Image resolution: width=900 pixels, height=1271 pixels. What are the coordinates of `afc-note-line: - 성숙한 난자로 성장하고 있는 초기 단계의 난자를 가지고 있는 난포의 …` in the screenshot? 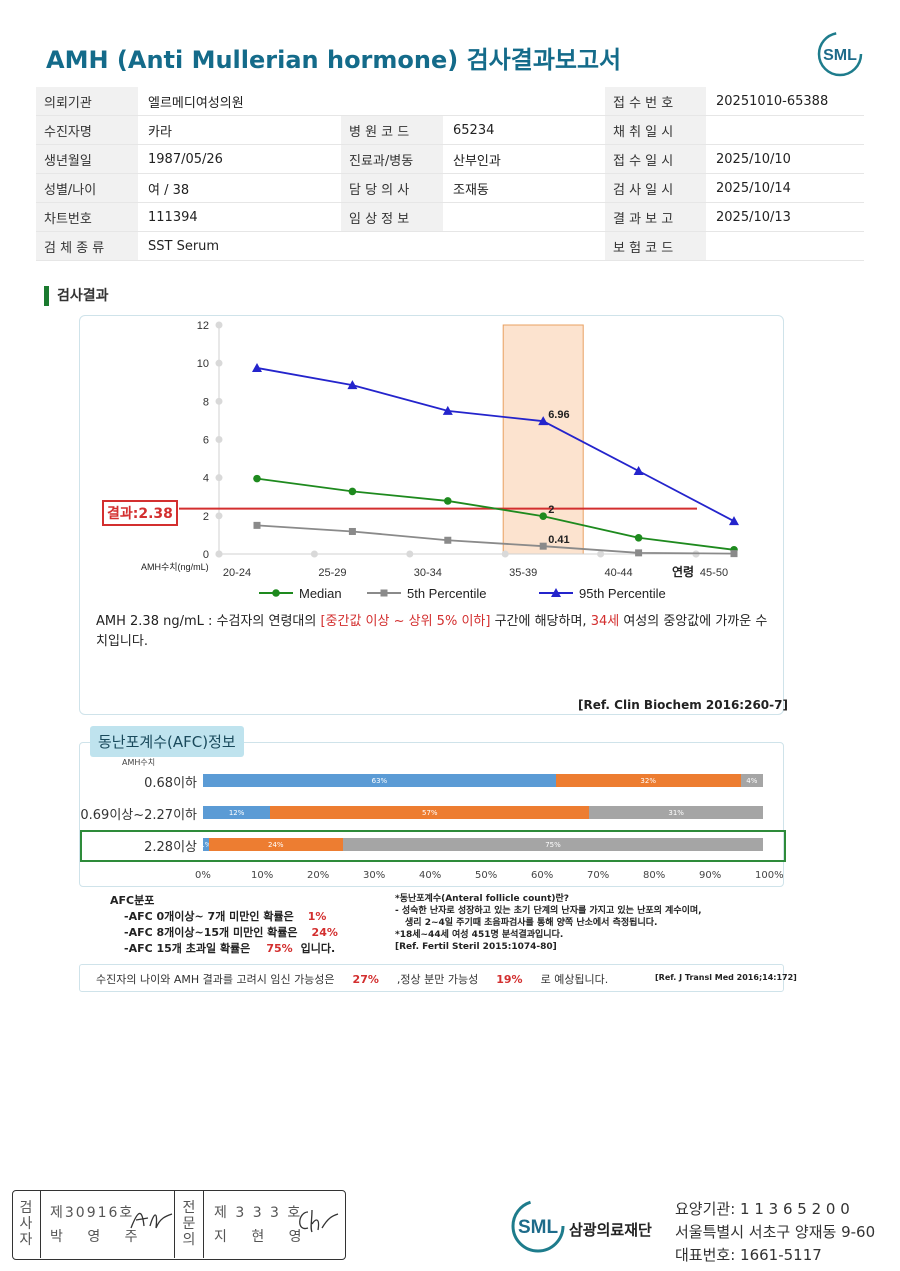 It's located at (548, 911).